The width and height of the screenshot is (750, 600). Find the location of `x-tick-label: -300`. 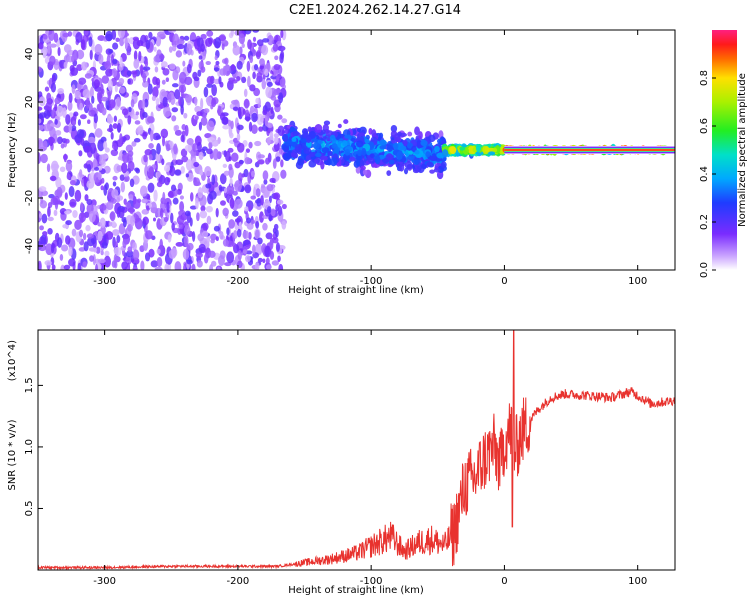

x-tick-label: -300 is located at coordinates (104, 281).